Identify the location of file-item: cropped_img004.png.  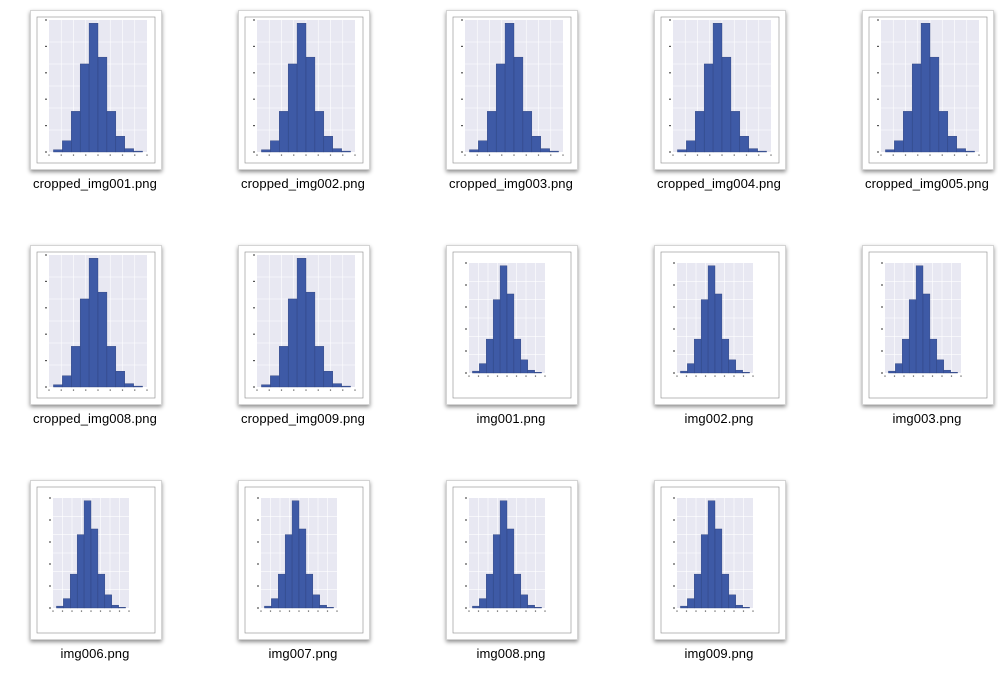
(724, 115).